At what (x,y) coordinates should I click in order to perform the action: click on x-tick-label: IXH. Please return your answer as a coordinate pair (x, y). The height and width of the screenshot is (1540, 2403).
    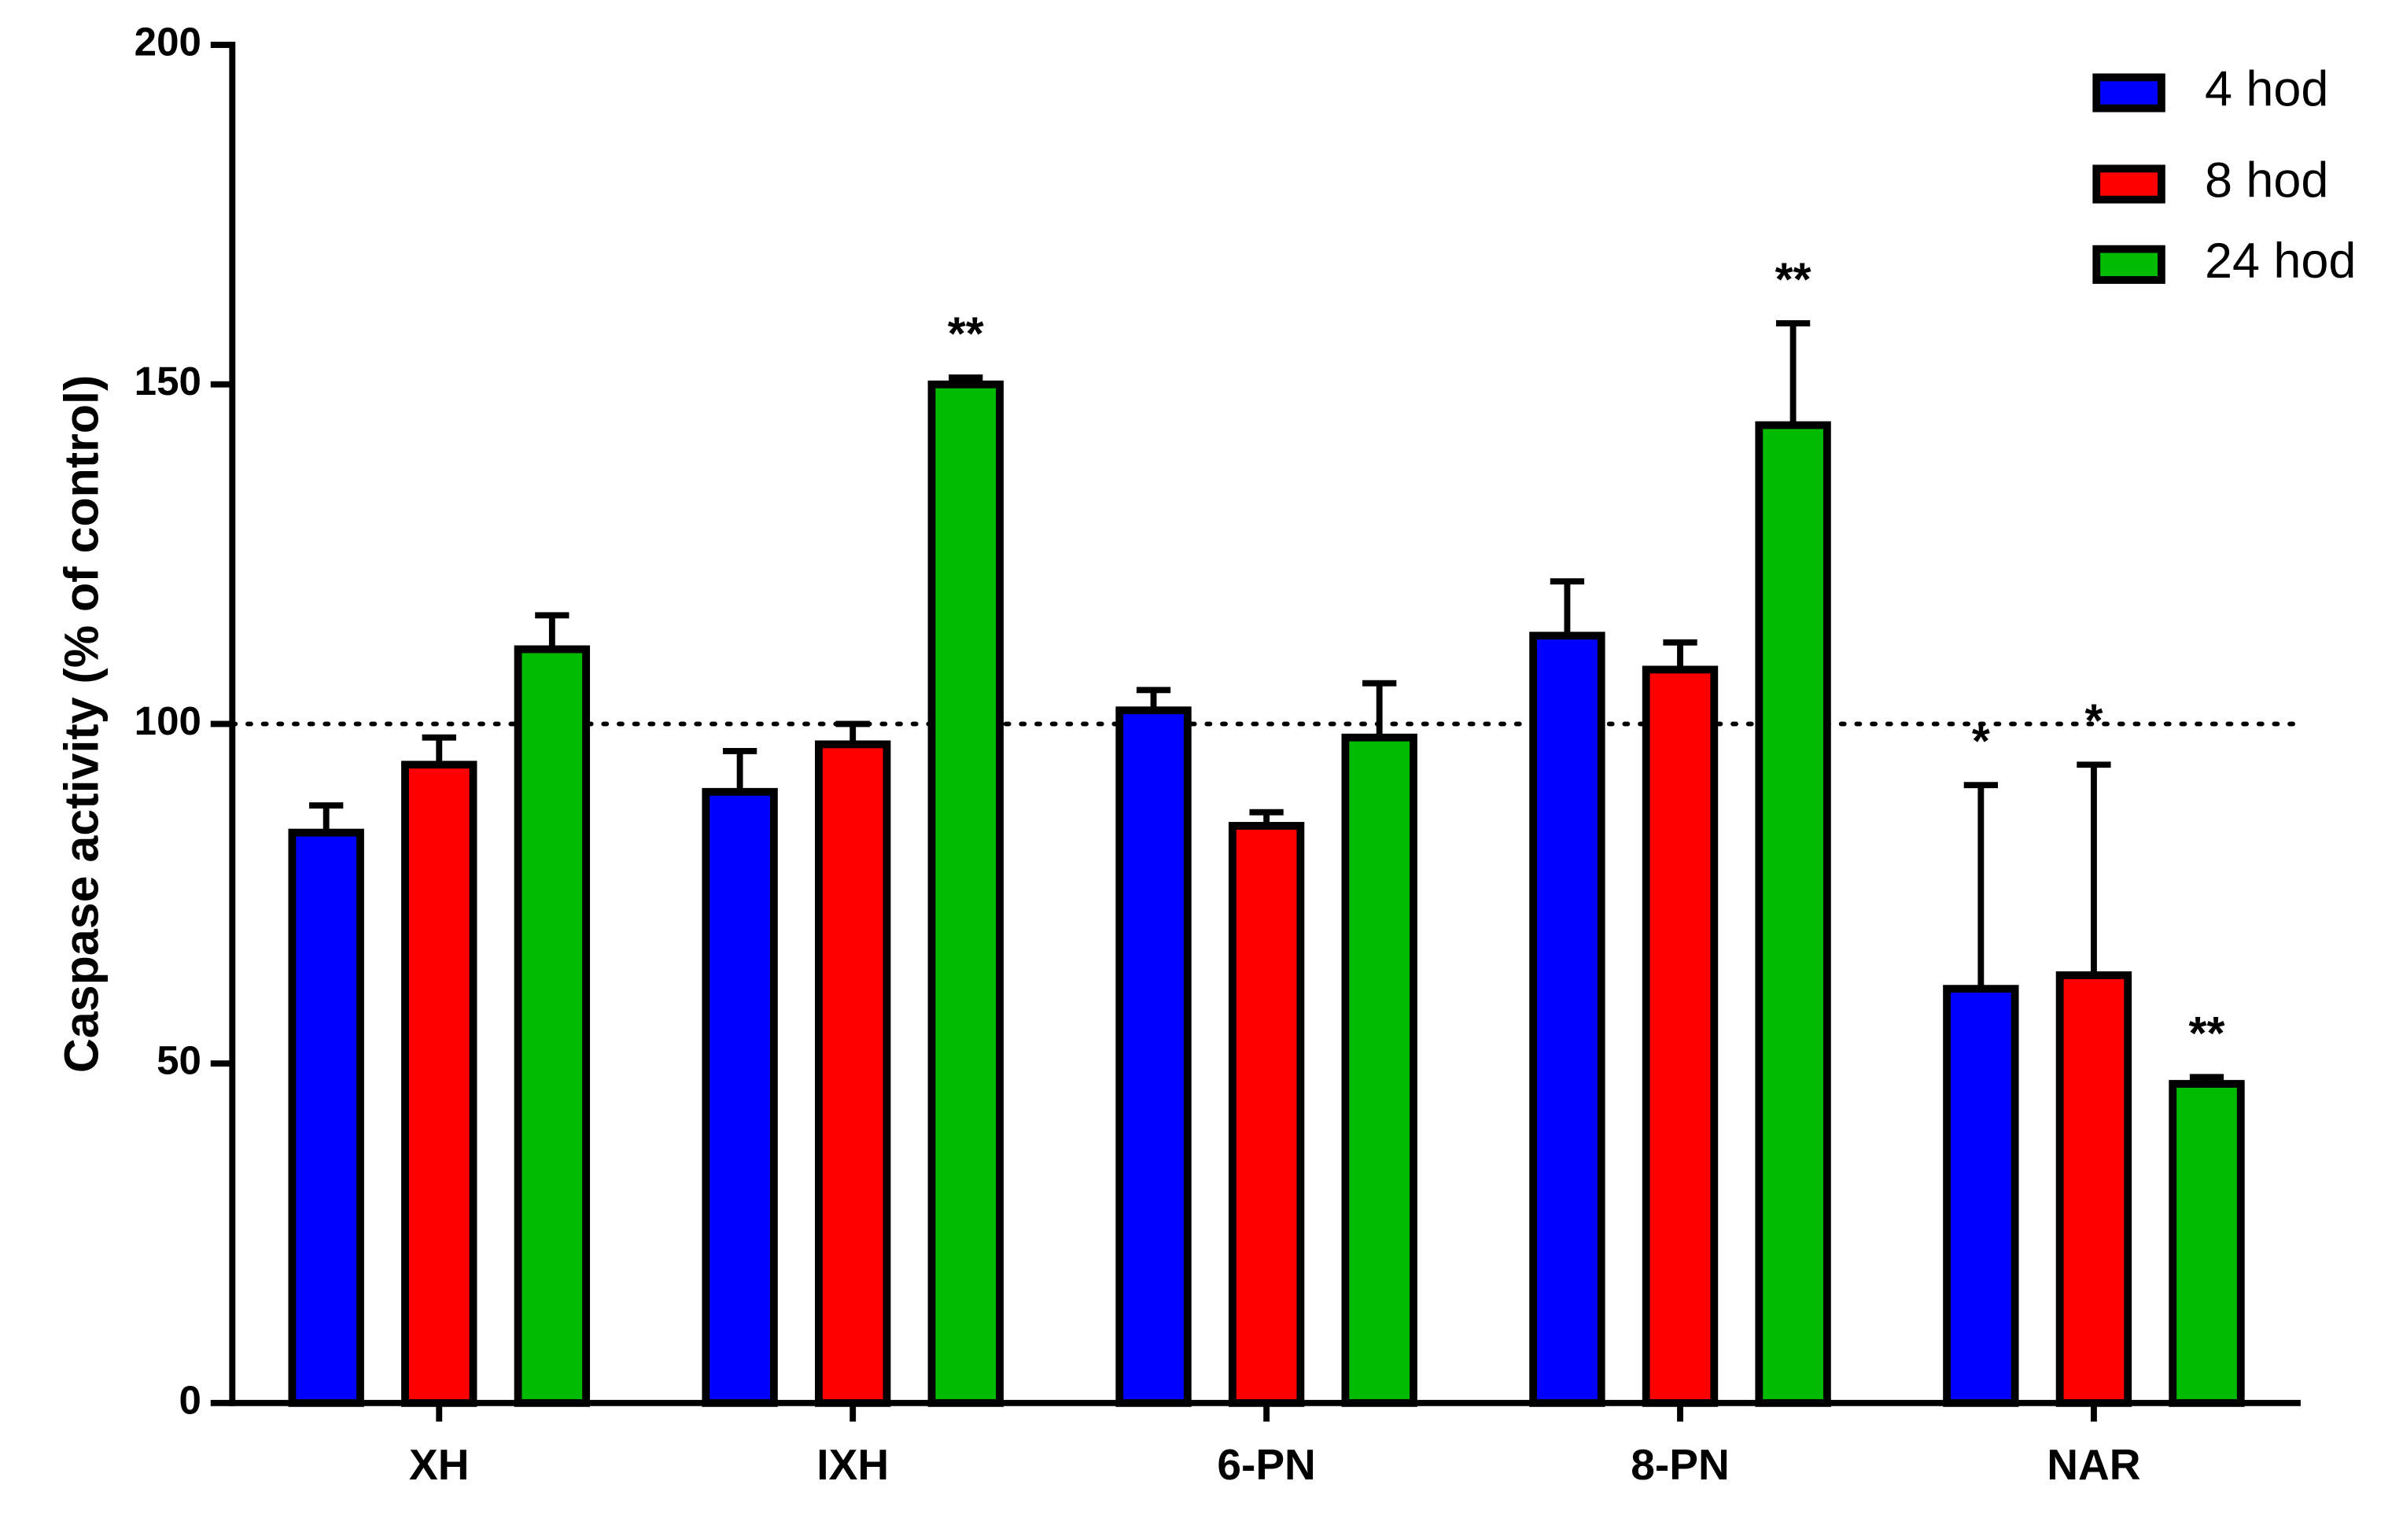
    Looking at the image, I should click on (852, 1464).